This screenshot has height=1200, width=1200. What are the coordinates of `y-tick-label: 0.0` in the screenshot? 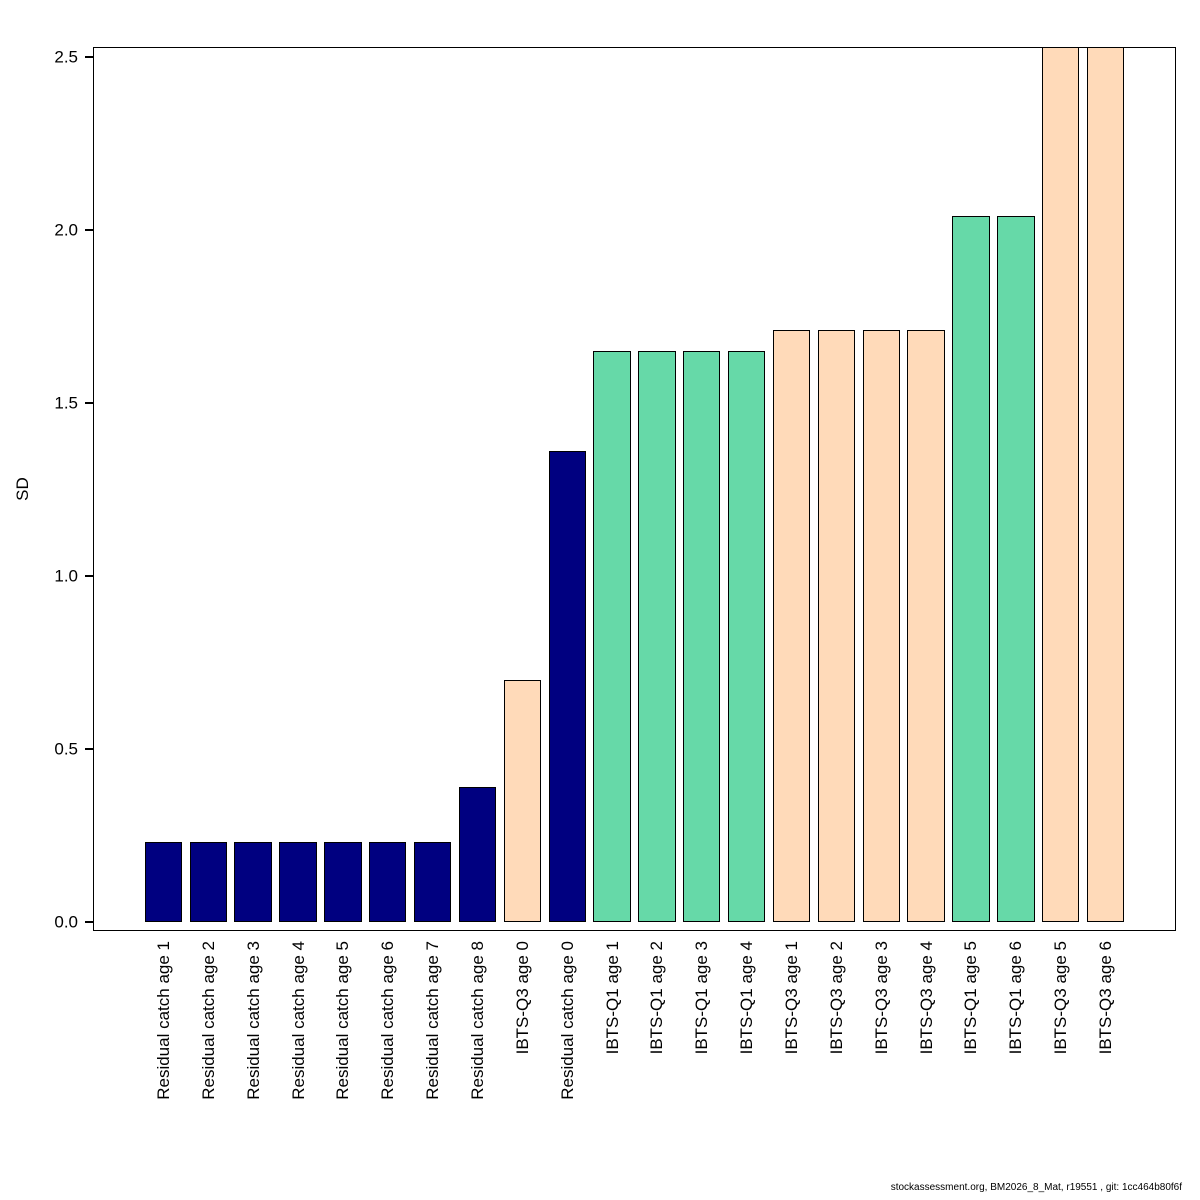 It's located at (66, 922).